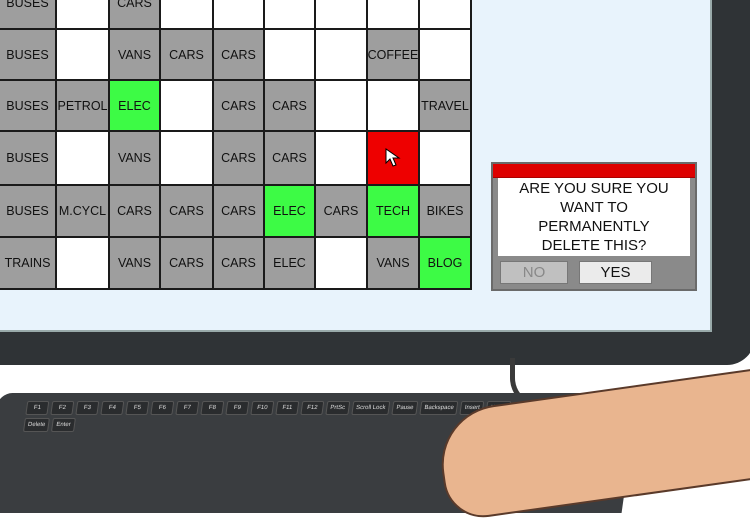 This screenshot has width=750, height=522. What do you see at coordinates (615, 272) in the screenshot?
I see `yes-button: YES` at bounding box center [615, 272].